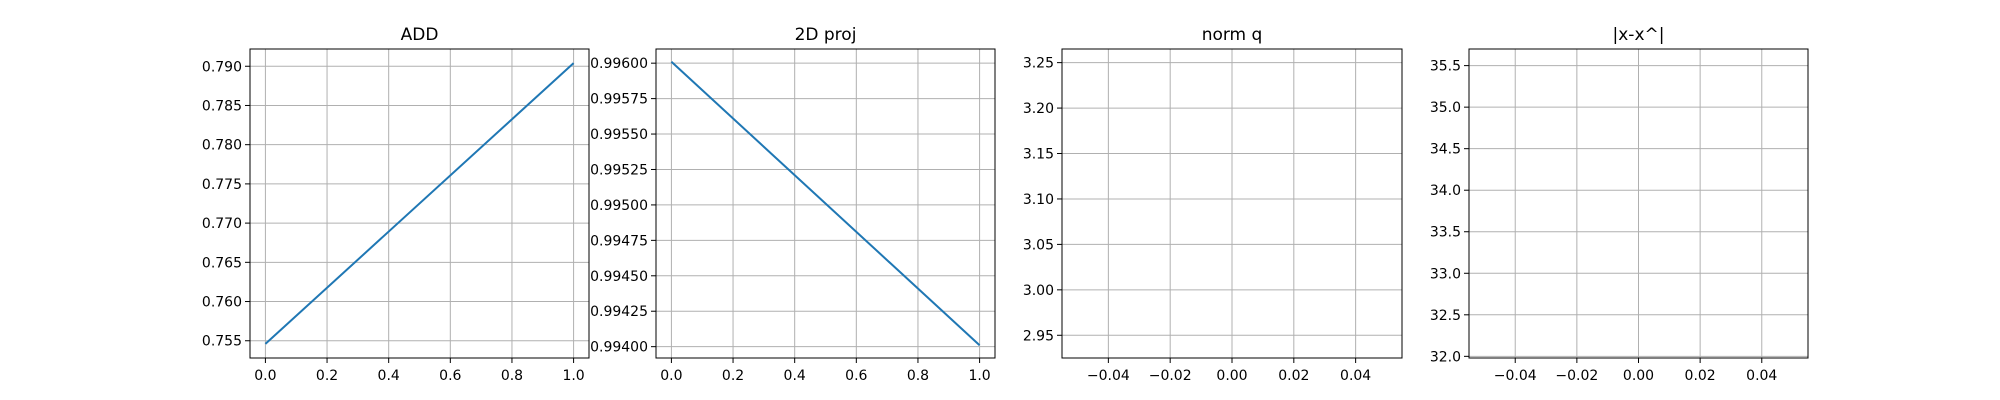 Image resolution: width=2000 pixels, height=400 pixels. Describe the element at coordinates (619, 312) in the screenshot. I see `y-tick-label: 0.99425` at that location.